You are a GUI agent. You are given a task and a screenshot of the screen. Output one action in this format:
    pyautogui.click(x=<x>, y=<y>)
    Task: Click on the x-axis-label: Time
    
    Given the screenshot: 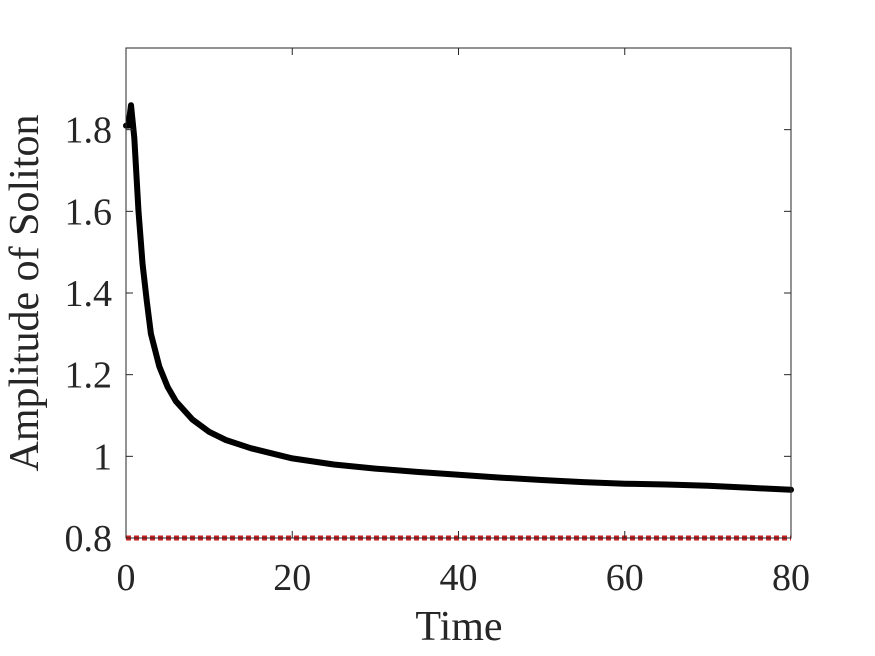 What is the action you would take?
    pyautogui.click(x=458, y=627)
    